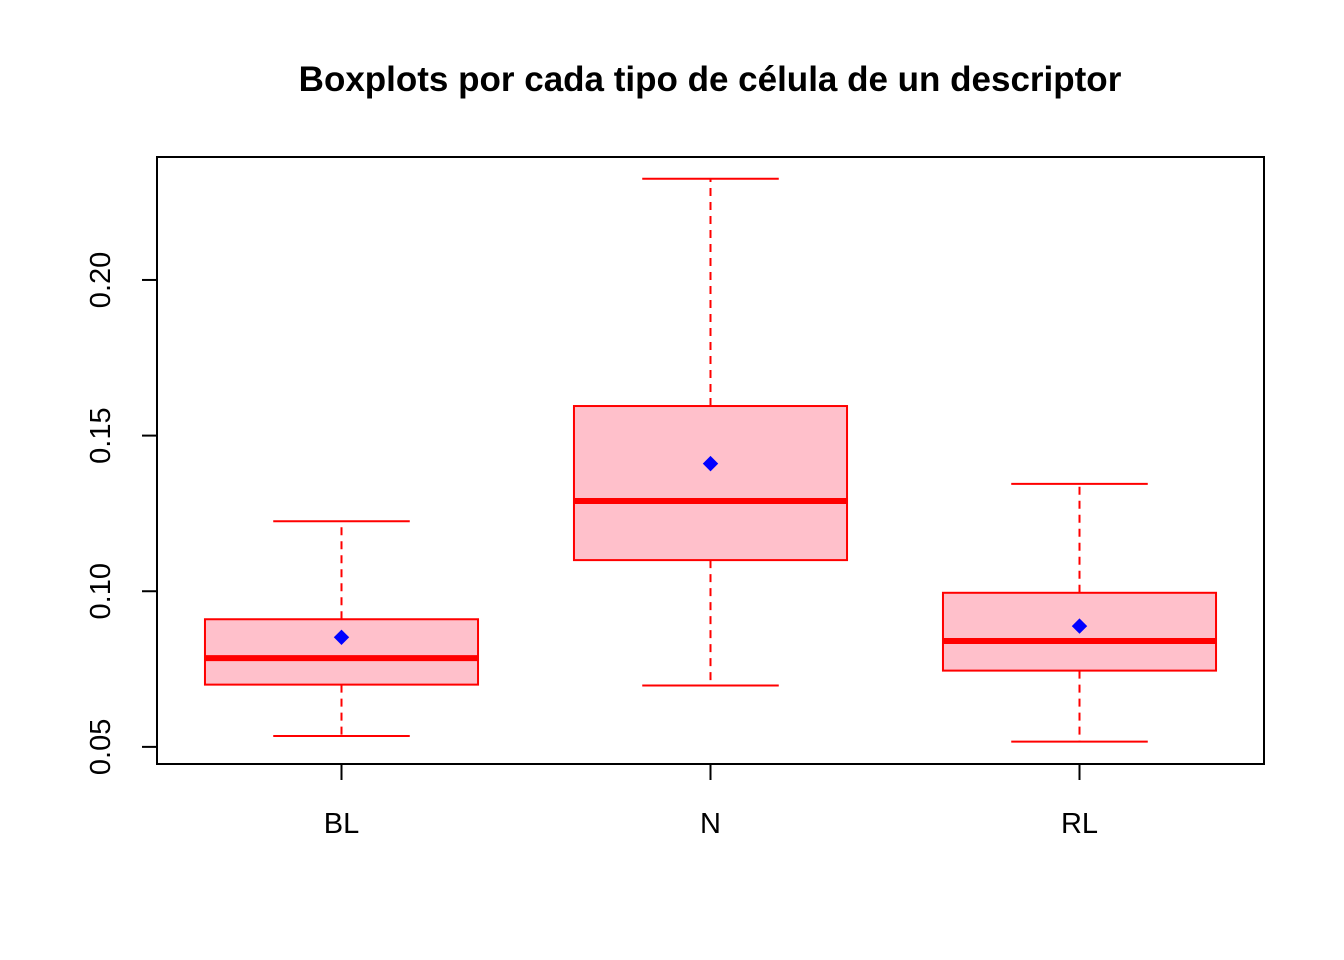  What do you see at coordinates (101, 591) in the screenshot?
I see `y-tick-label: 0.10` at bounding box center [101, 591].